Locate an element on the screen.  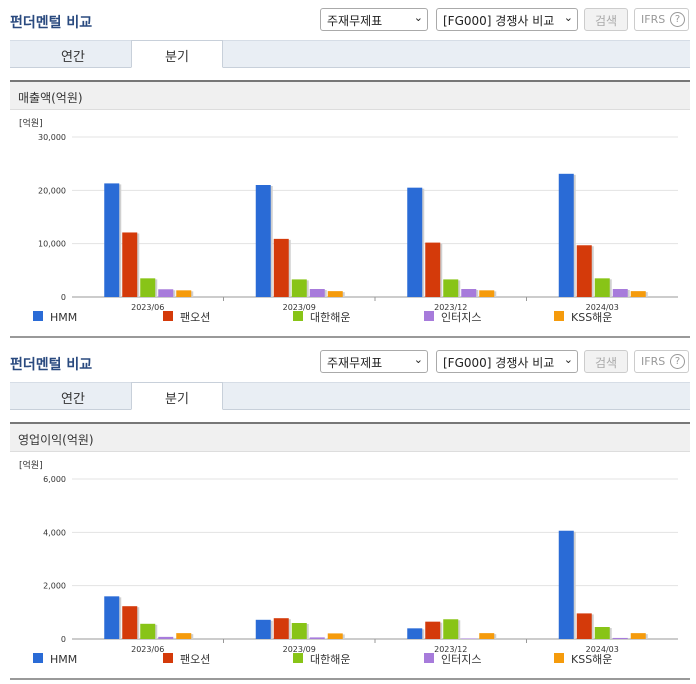
y-tick-label: 2,000 is located at coordinates (54, 586).